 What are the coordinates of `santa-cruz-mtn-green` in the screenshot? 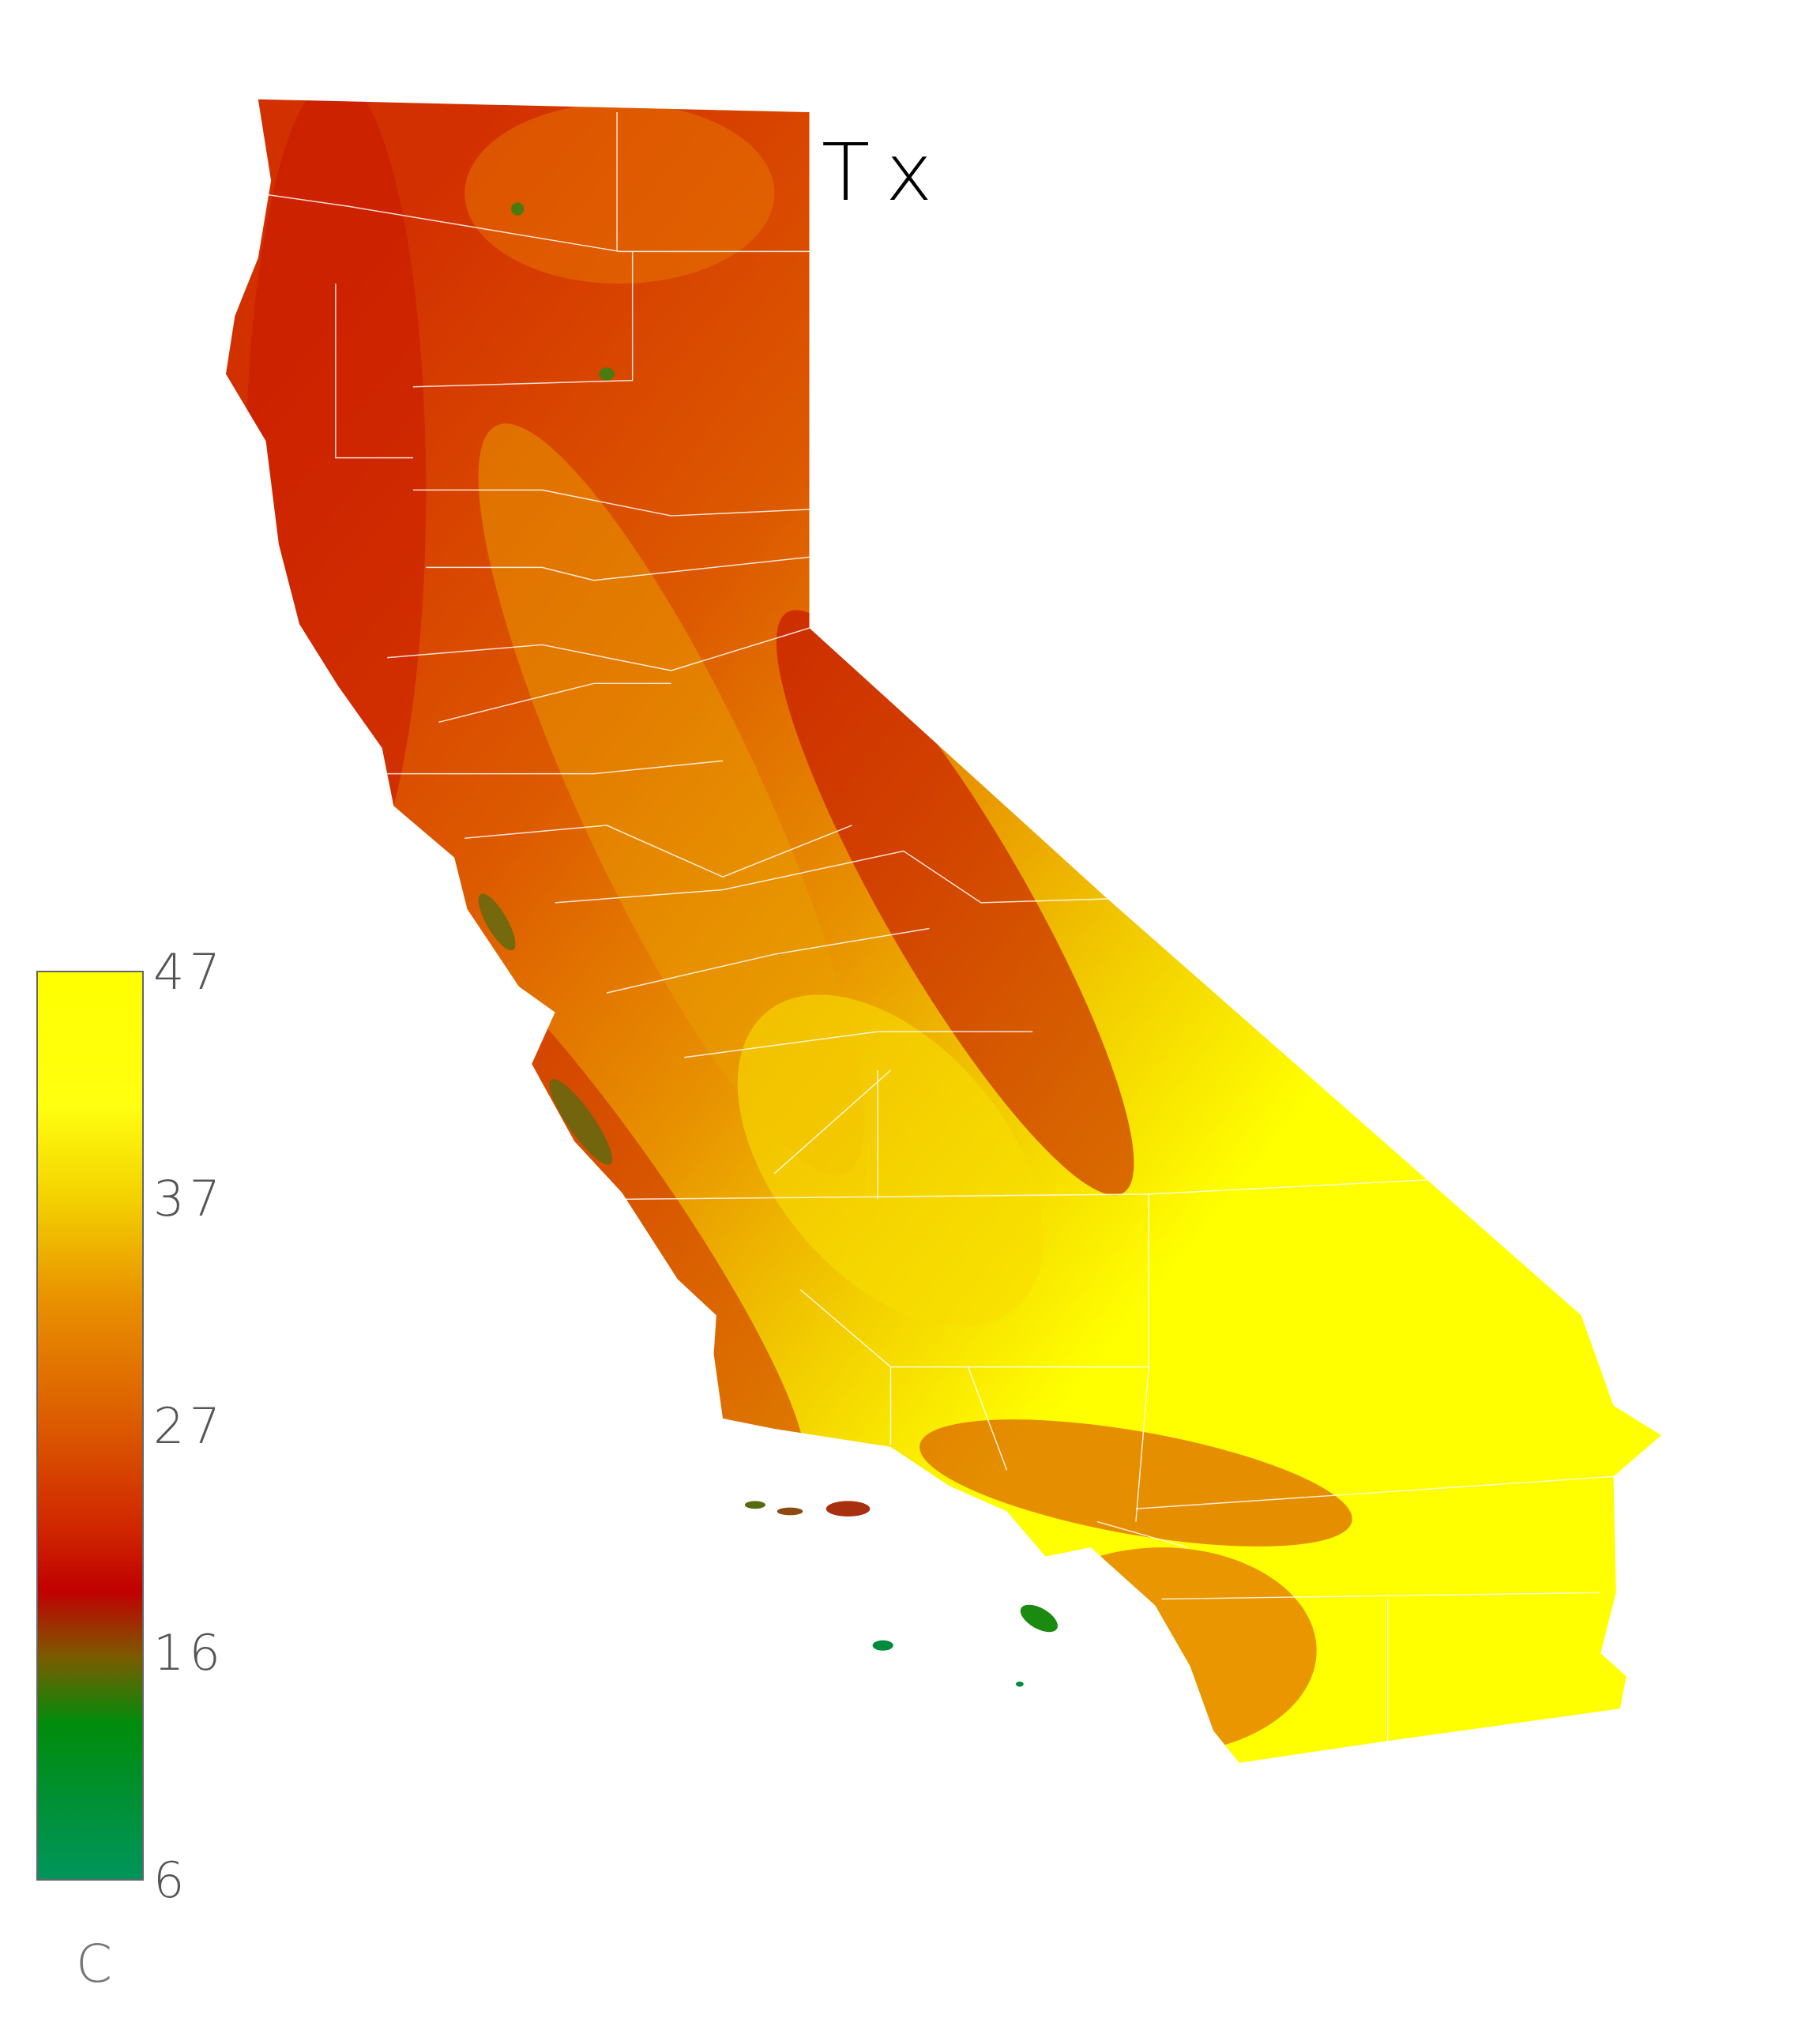 It's located at (497, 922).